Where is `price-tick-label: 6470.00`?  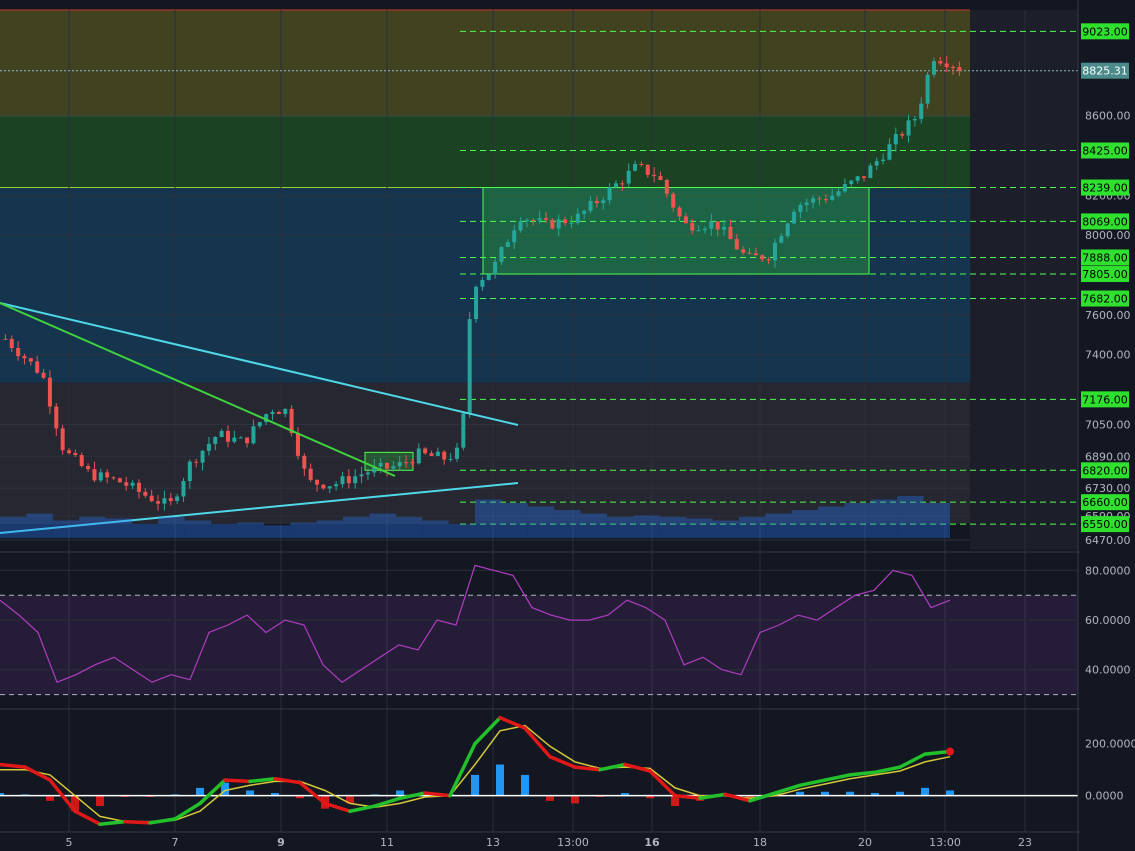 price-tick-label: 6470.00 is located at coordinates (1108, 540).